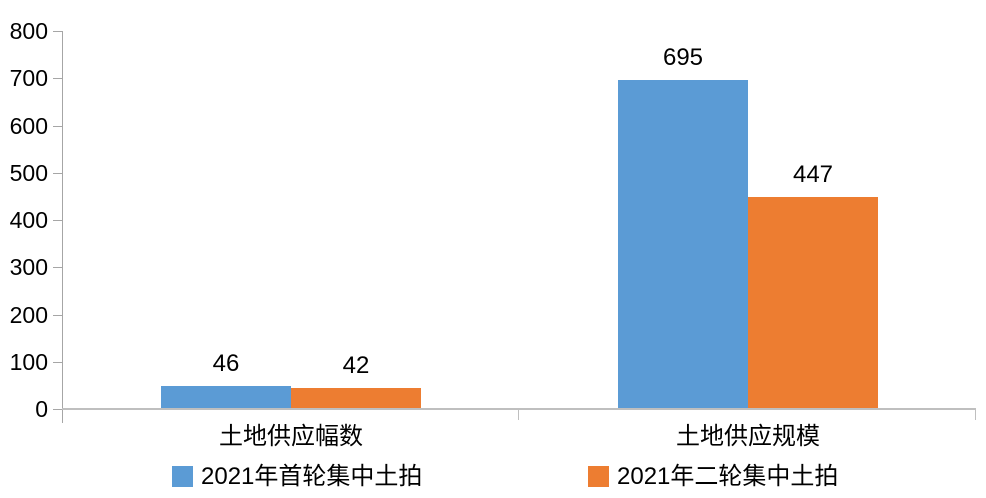 This screenshot has width=986, height=498. Describe the element at coordinates (28, 362) in the screenshot. I see `y-tick-label: 100` at that location.